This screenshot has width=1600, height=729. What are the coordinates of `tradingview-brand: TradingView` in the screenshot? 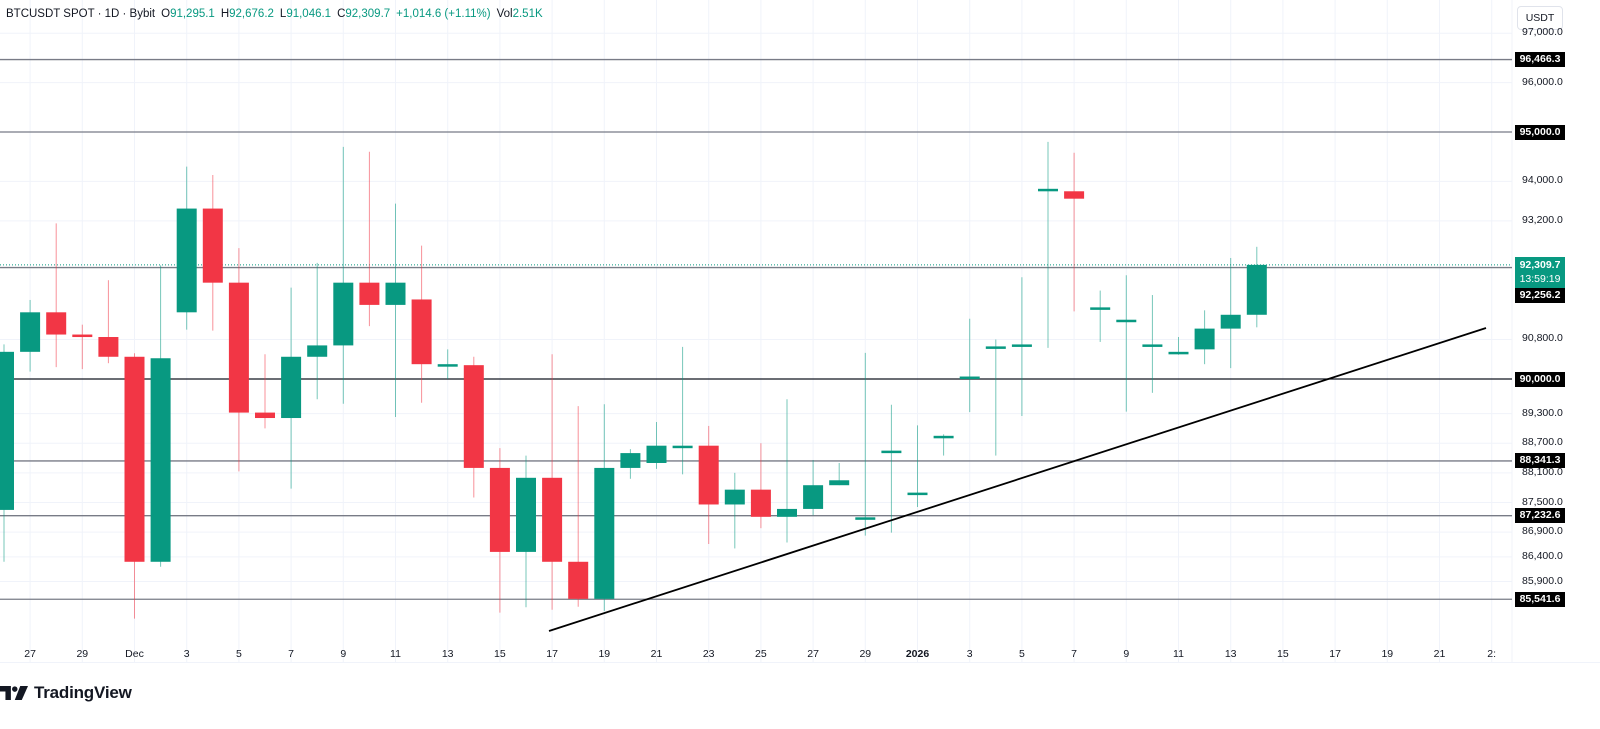 It's located at (83, 692).